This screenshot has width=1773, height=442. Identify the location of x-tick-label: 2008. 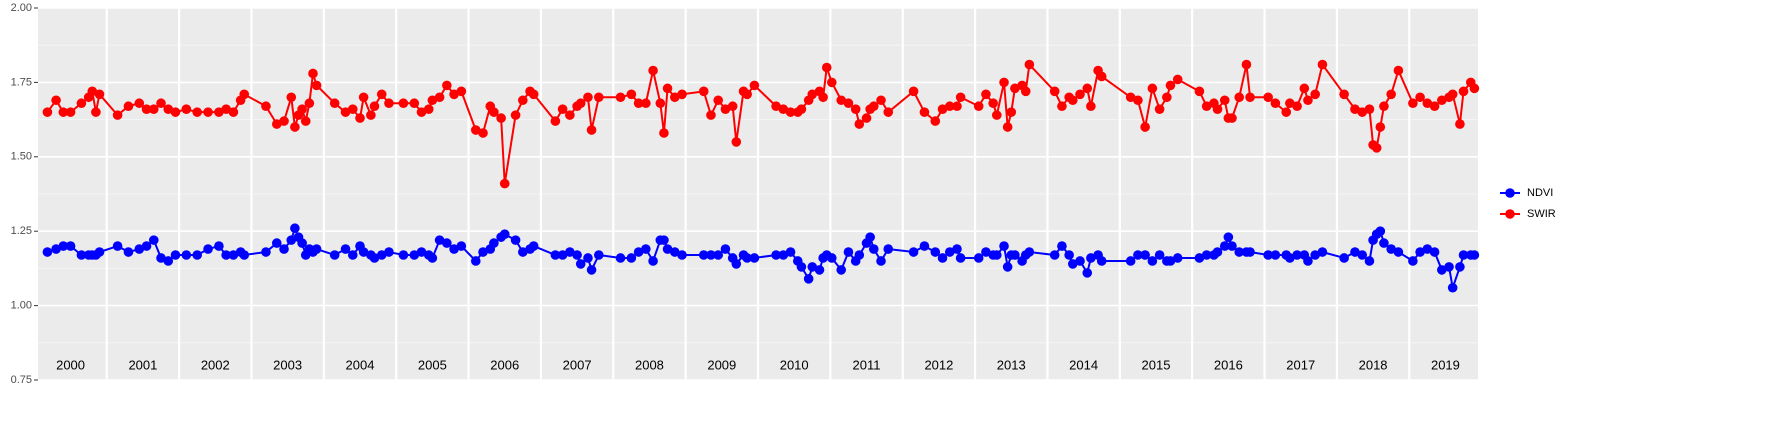
(649, 364).